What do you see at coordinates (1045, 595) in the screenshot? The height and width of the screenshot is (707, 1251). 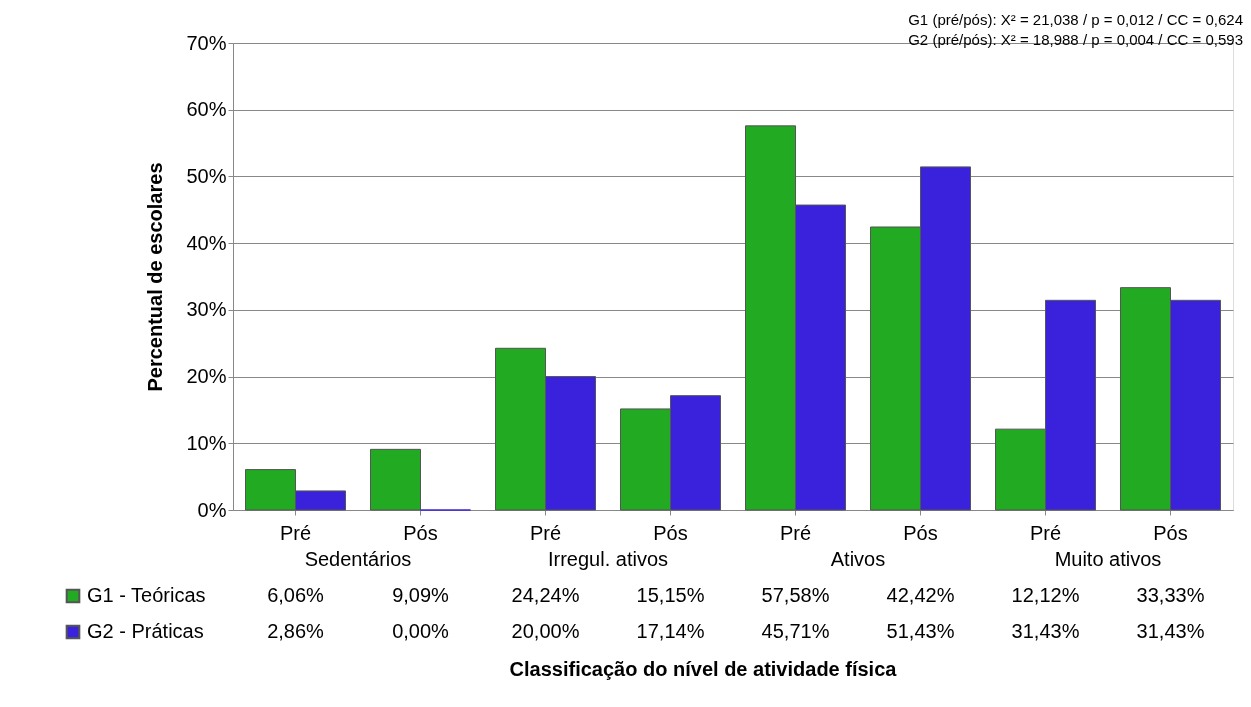 I see `data-label: 12,12%` at bounding box center [1045, 595].